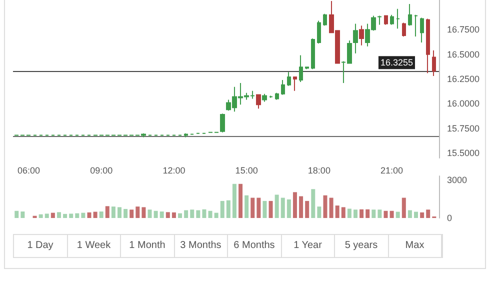 The width and height of the screenshot is (500, 300). Describe the element at coordinates (246, 171) in the screenshot. I see `x-tick-label: 15:00` at that location.